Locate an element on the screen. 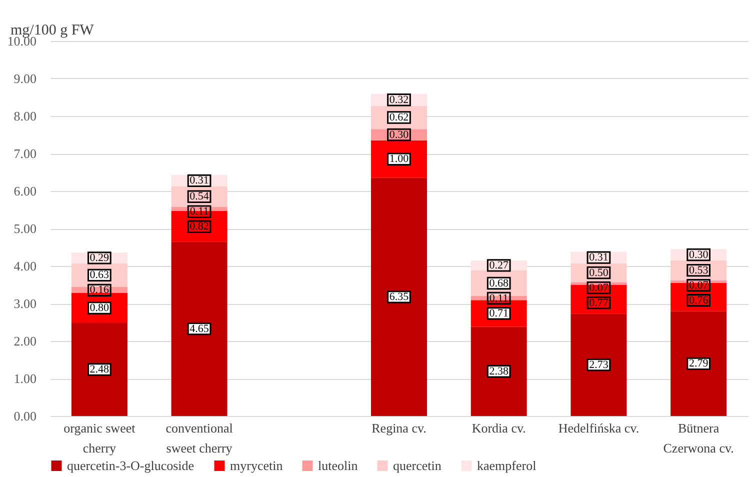 This screenshot has height=477, width=752. data-label: 2.79 is located at coordinates (698, 364).